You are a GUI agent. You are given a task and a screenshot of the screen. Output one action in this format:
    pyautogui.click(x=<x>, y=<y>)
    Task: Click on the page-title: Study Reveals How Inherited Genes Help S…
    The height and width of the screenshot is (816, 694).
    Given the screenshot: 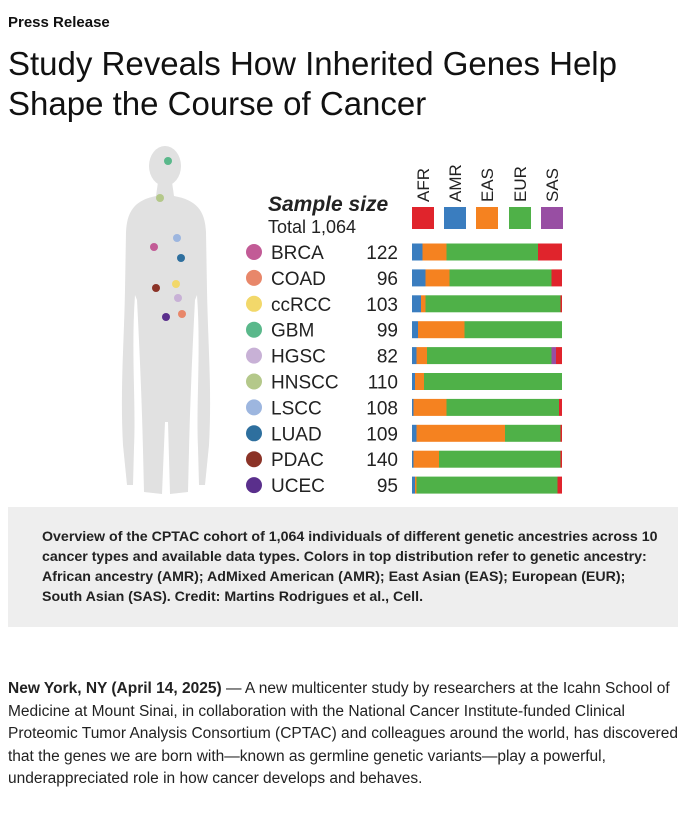 What is the action you would take?
    pyautogui.click(x=312, y=83)
    